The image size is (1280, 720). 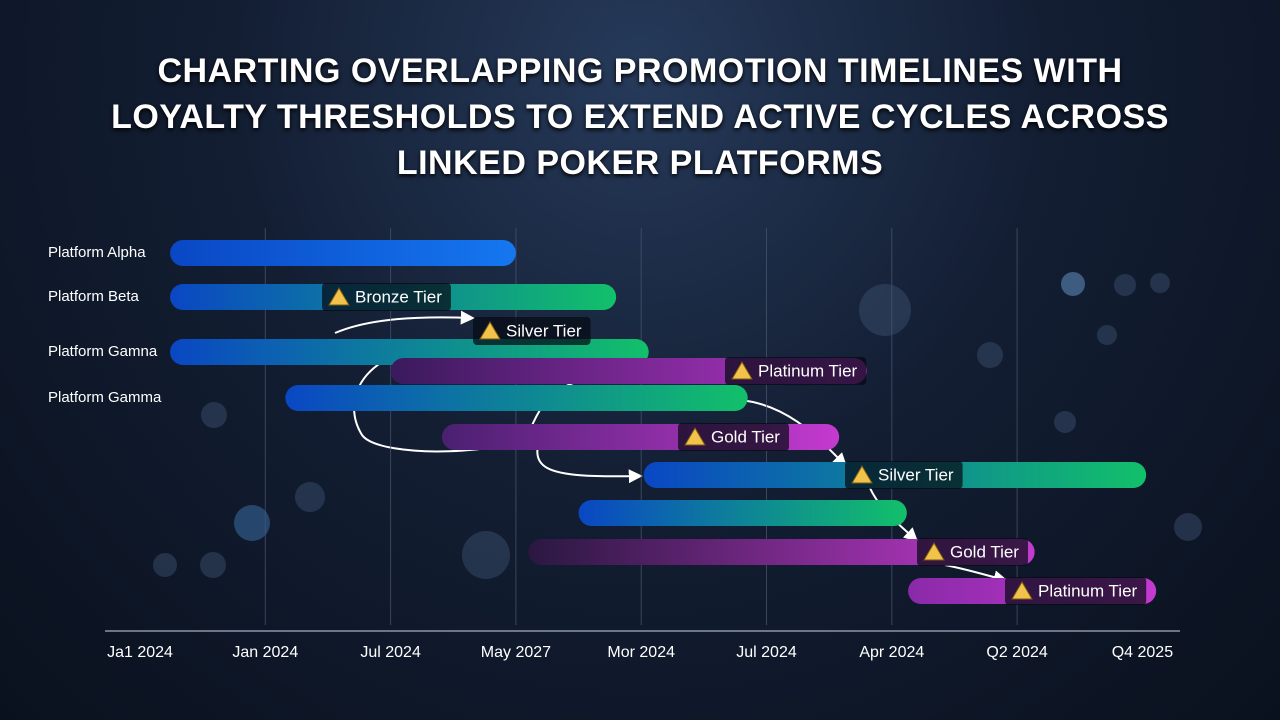 What do you see at coordinates (516, 652) in the screenshot?
I see `x-tick-label: May 2027` at bounding box center [516, 652].